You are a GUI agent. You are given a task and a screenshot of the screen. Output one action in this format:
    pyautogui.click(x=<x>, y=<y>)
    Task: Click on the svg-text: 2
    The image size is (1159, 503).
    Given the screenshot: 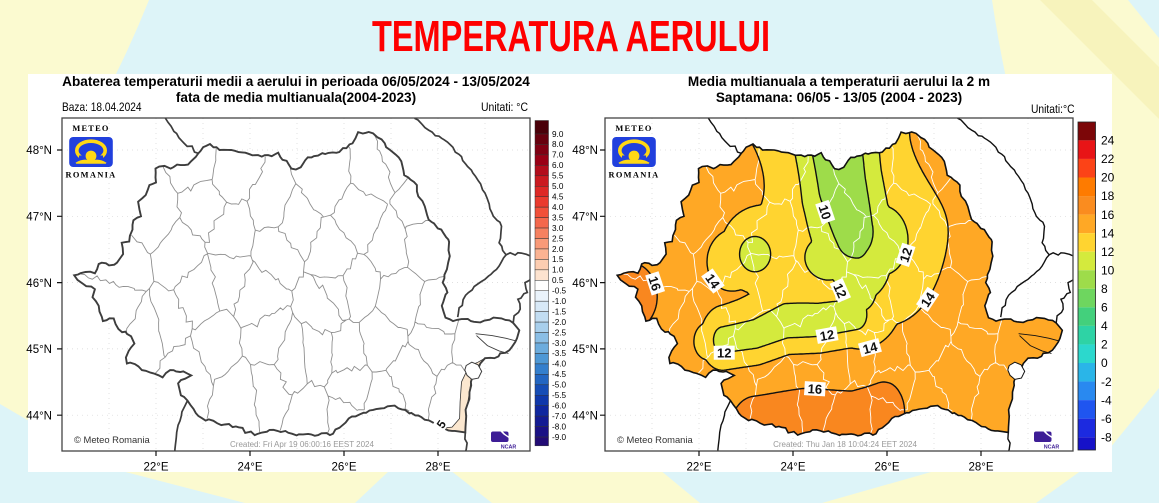 What is the action you would take?
    pyautogui.click(x=1104, y=345)
    